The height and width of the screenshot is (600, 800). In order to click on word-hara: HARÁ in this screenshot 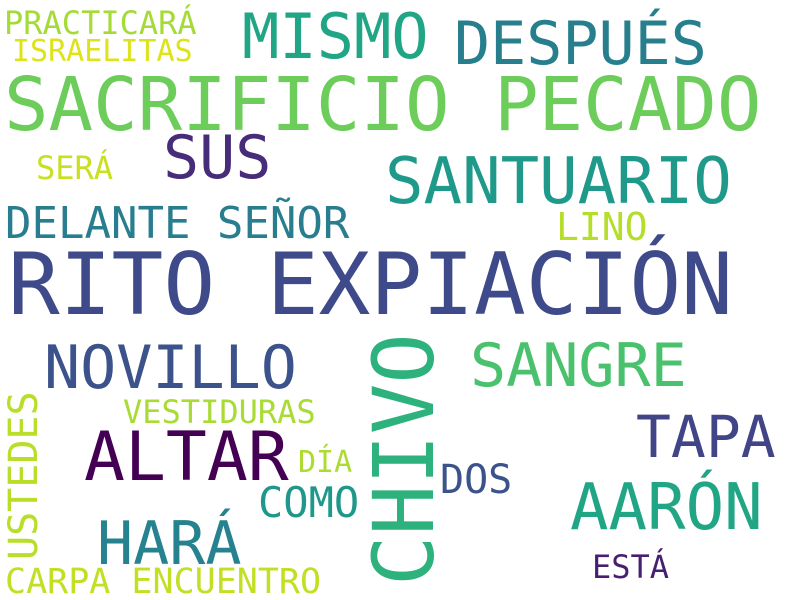, I will do `click(169, 544)`.